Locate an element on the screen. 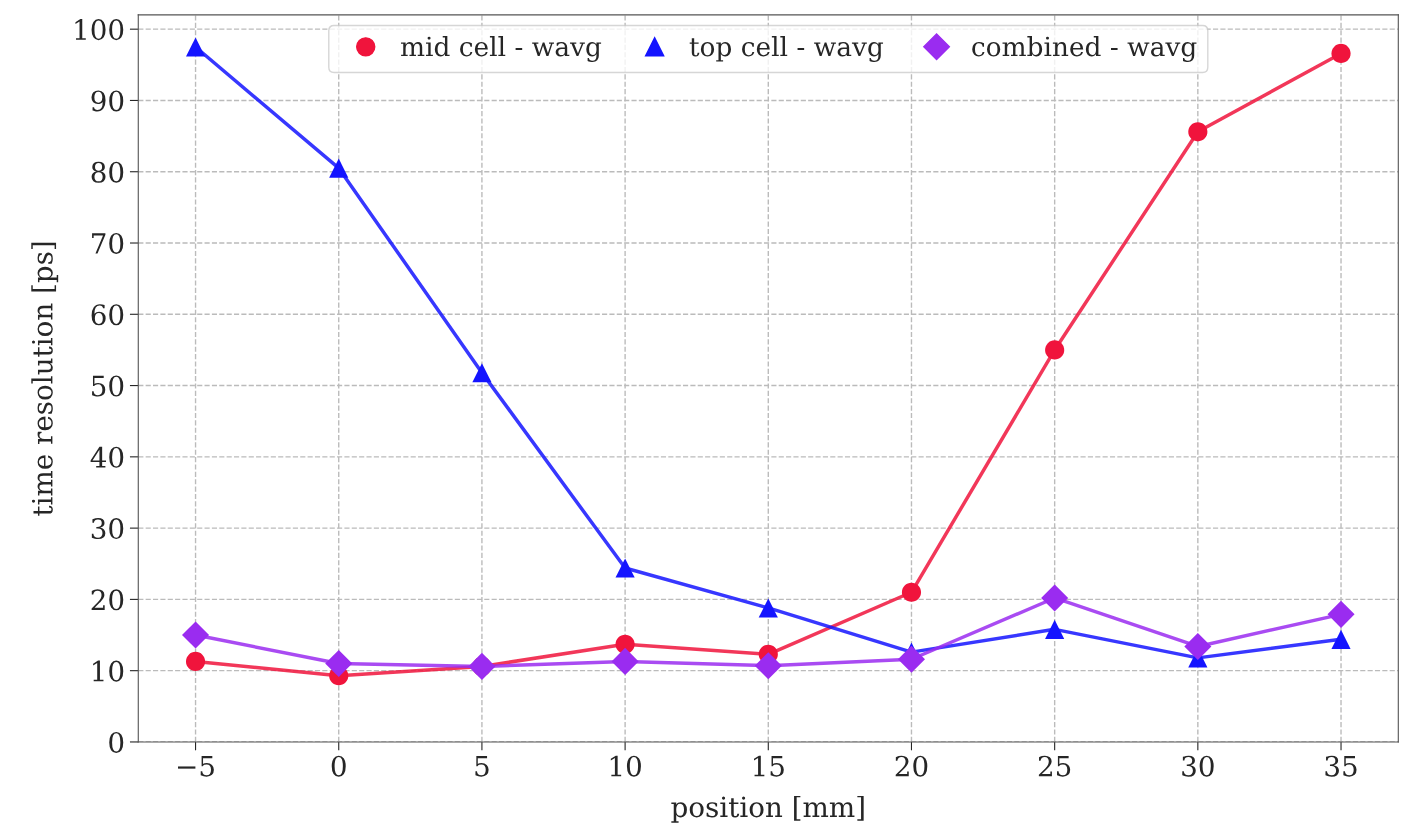 The width and height of the screenshot is (1411, 829). x-tick-label: 0 is located at coordinates (338, 766).